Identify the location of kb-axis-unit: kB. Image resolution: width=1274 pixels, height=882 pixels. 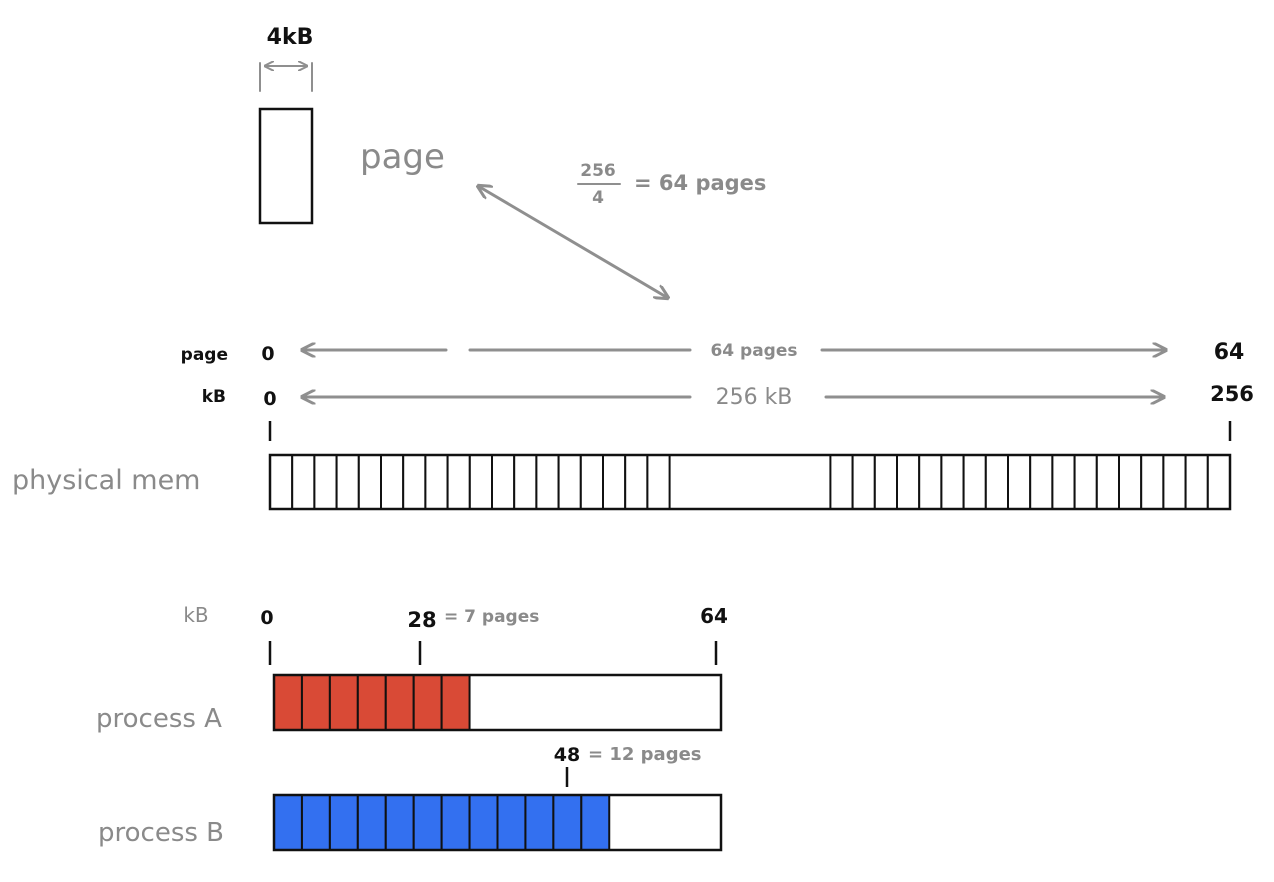
(214, 397).